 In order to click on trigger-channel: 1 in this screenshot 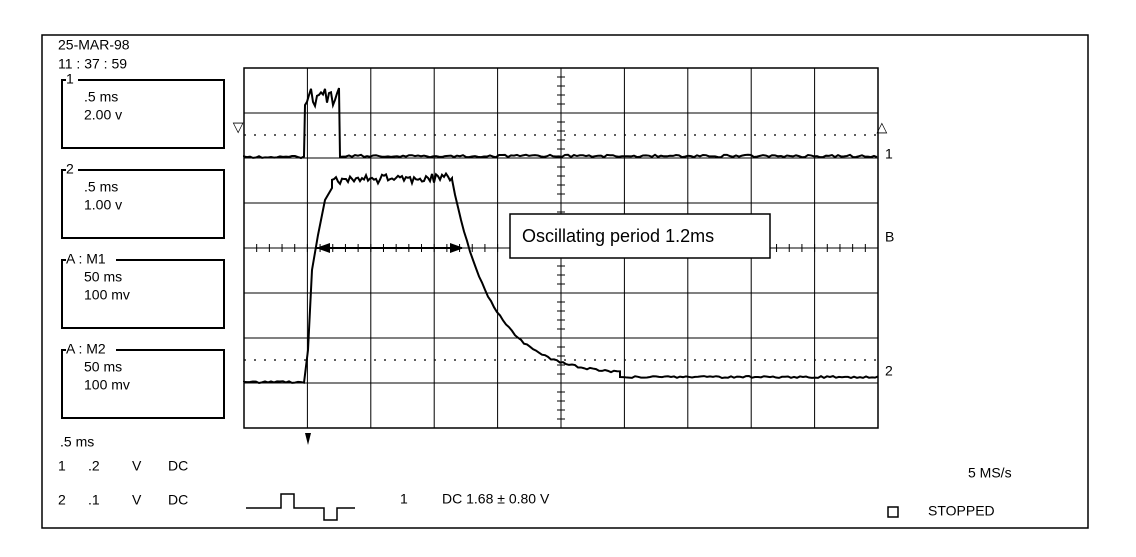, I will do `click(404, 499)`.